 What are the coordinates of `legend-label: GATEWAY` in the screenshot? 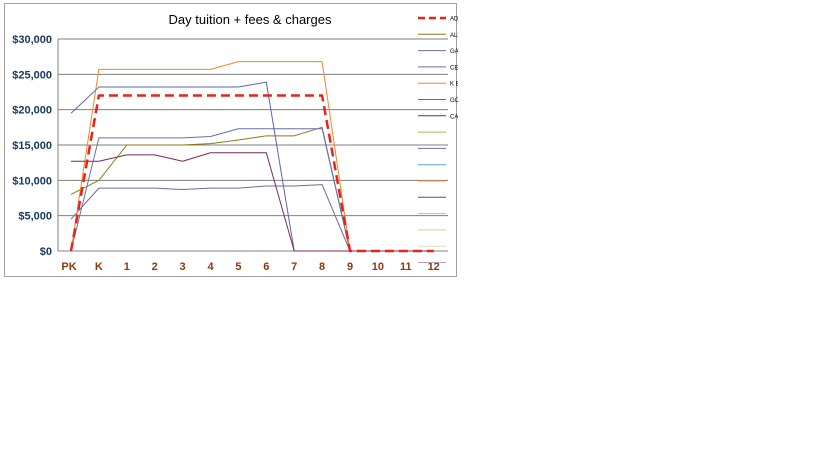 It's located at (454, 52).